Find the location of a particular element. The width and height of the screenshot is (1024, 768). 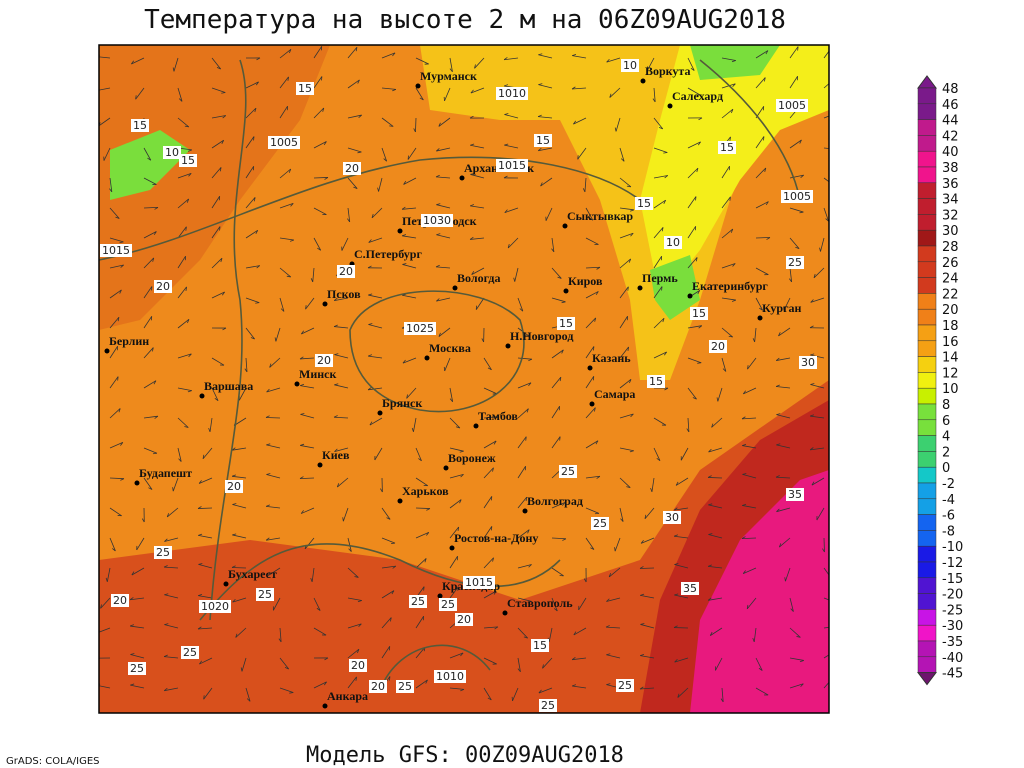

contour-label: 20 is located at coordinates (352, 168).